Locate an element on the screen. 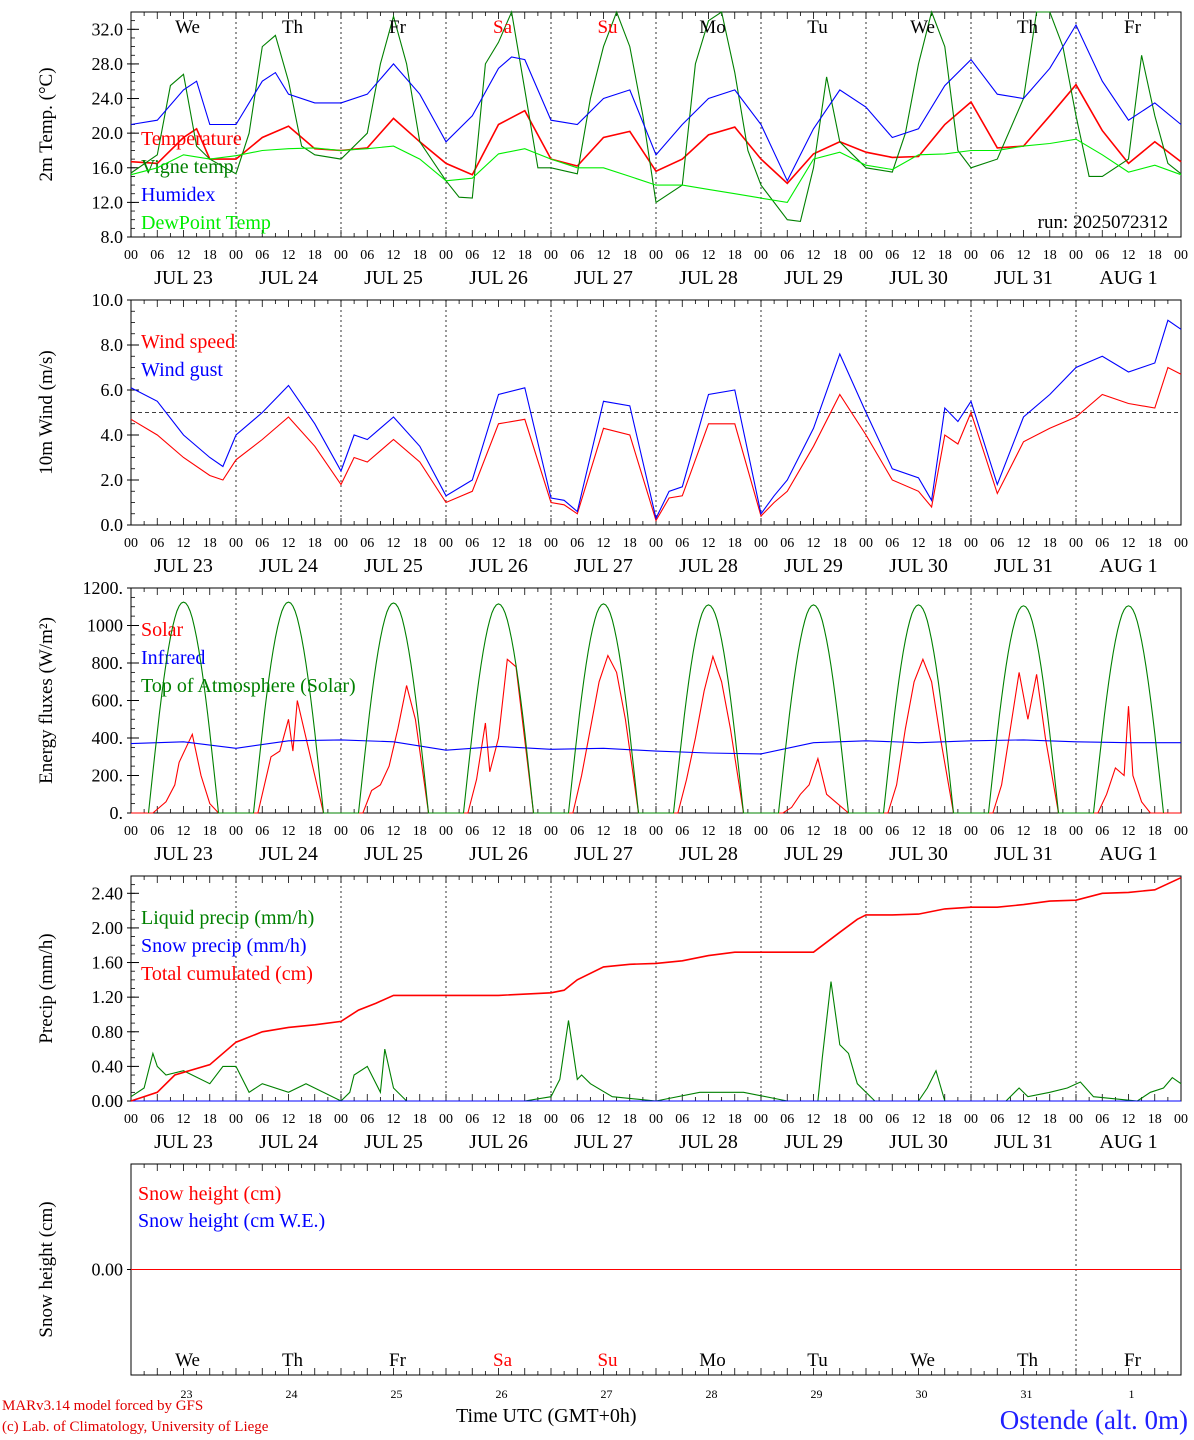  fluxes-date-label: JUL 30 is located at coordinates (918, 854).